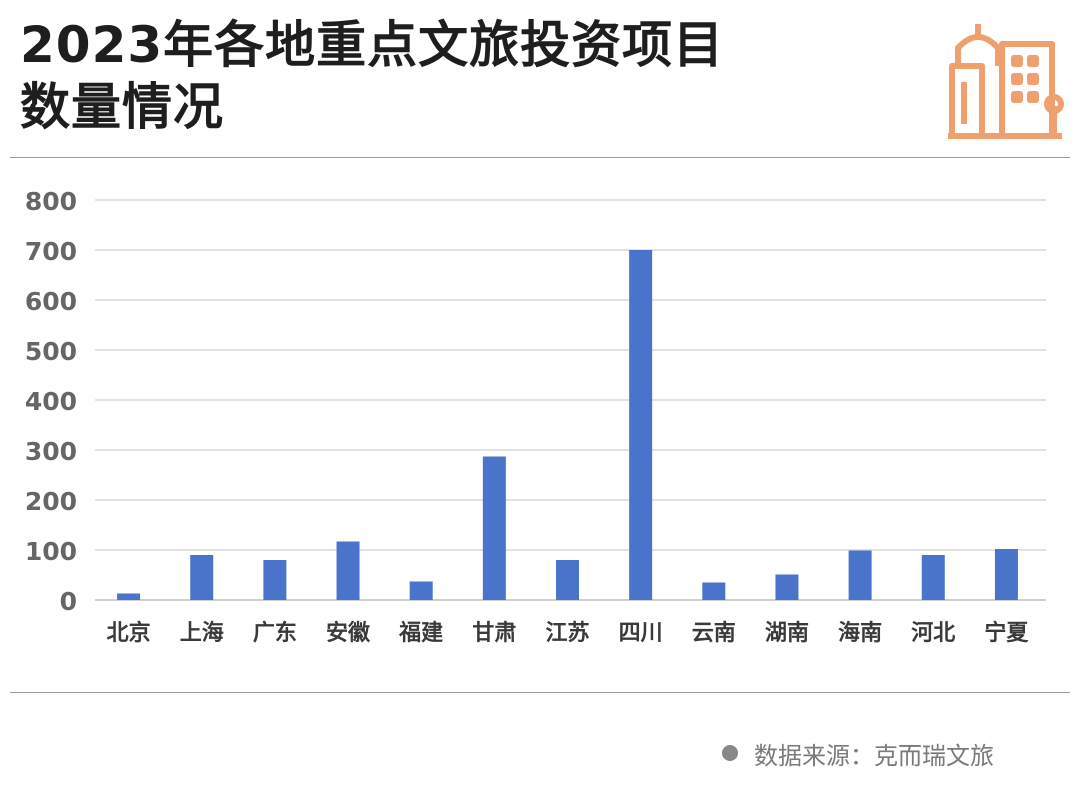 This screenshot has width=1080, height=802. I want to click on y-tick-label: 400, so click(51, 401).